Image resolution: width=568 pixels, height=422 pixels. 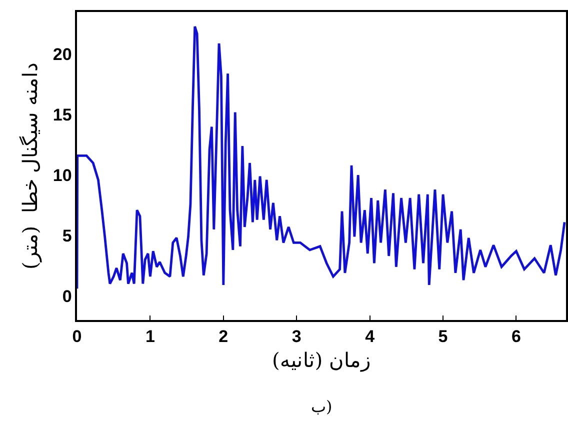 What do you see at coordinates (223, 336) in the screenshot?
I see `x-tick-label: 2` at bounding box center [223, 336].